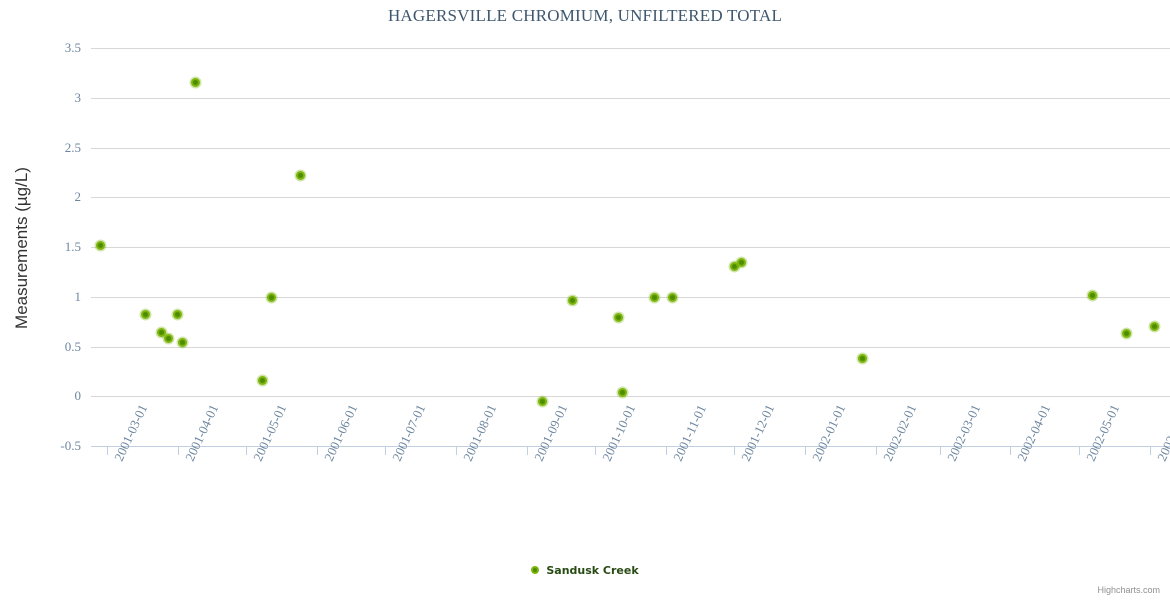 This screenshot has height=600, width=1170. I want to click on y-axis-tick-label: 1, so click(78, 296).